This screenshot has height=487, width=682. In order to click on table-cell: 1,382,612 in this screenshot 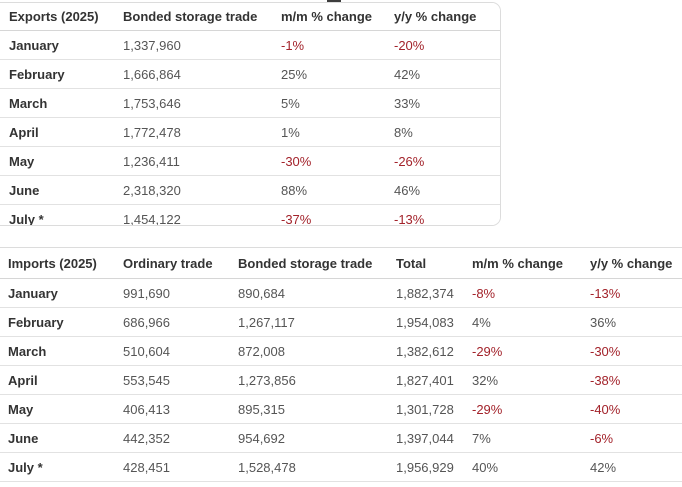, I will do `click(434, 351)`.